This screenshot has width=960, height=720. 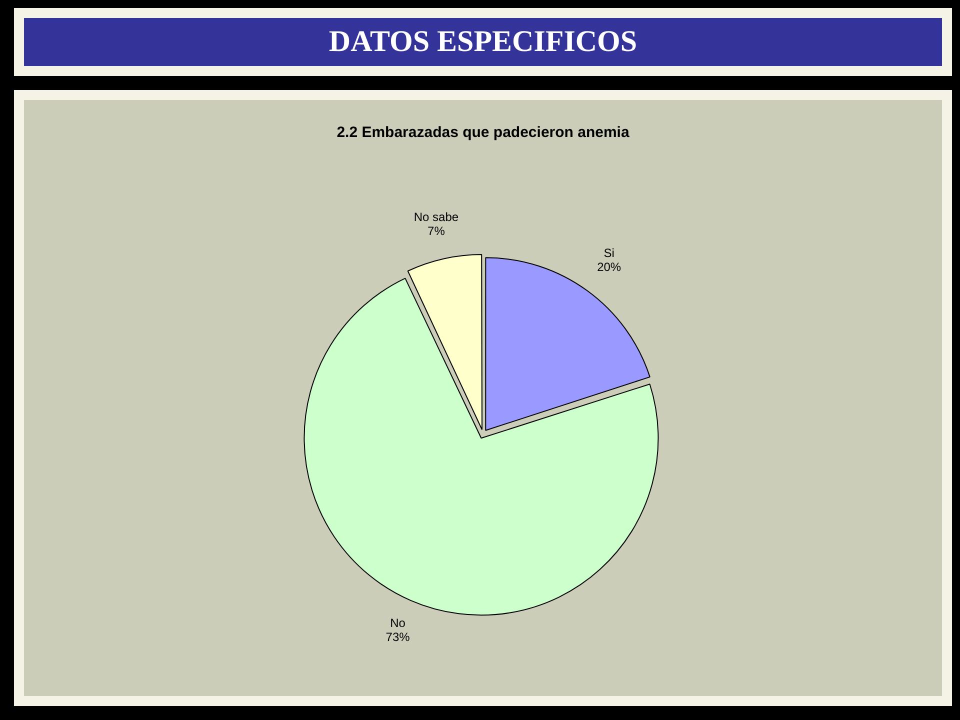 What do you see at coordinates (483, 42) in the screenshot?
I see `chart-title: DATOS ESPECIFICOS` at bounding box center [483, 42].